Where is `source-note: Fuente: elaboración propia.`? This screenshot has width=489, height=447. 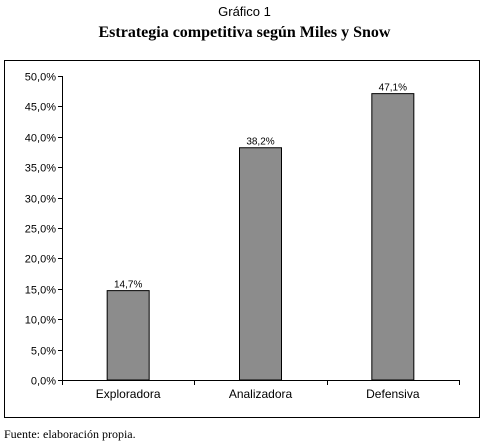
source-note: Fuente: elaboración propia. is located at coordinates (70, 434).